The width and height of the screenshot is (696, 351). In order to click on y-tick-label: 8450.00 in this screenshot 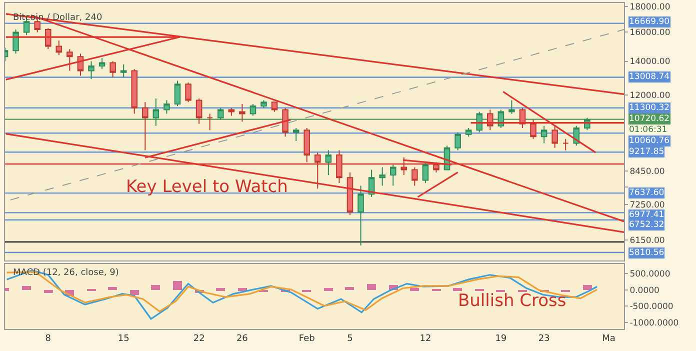, I will do `click(647, 172)`.